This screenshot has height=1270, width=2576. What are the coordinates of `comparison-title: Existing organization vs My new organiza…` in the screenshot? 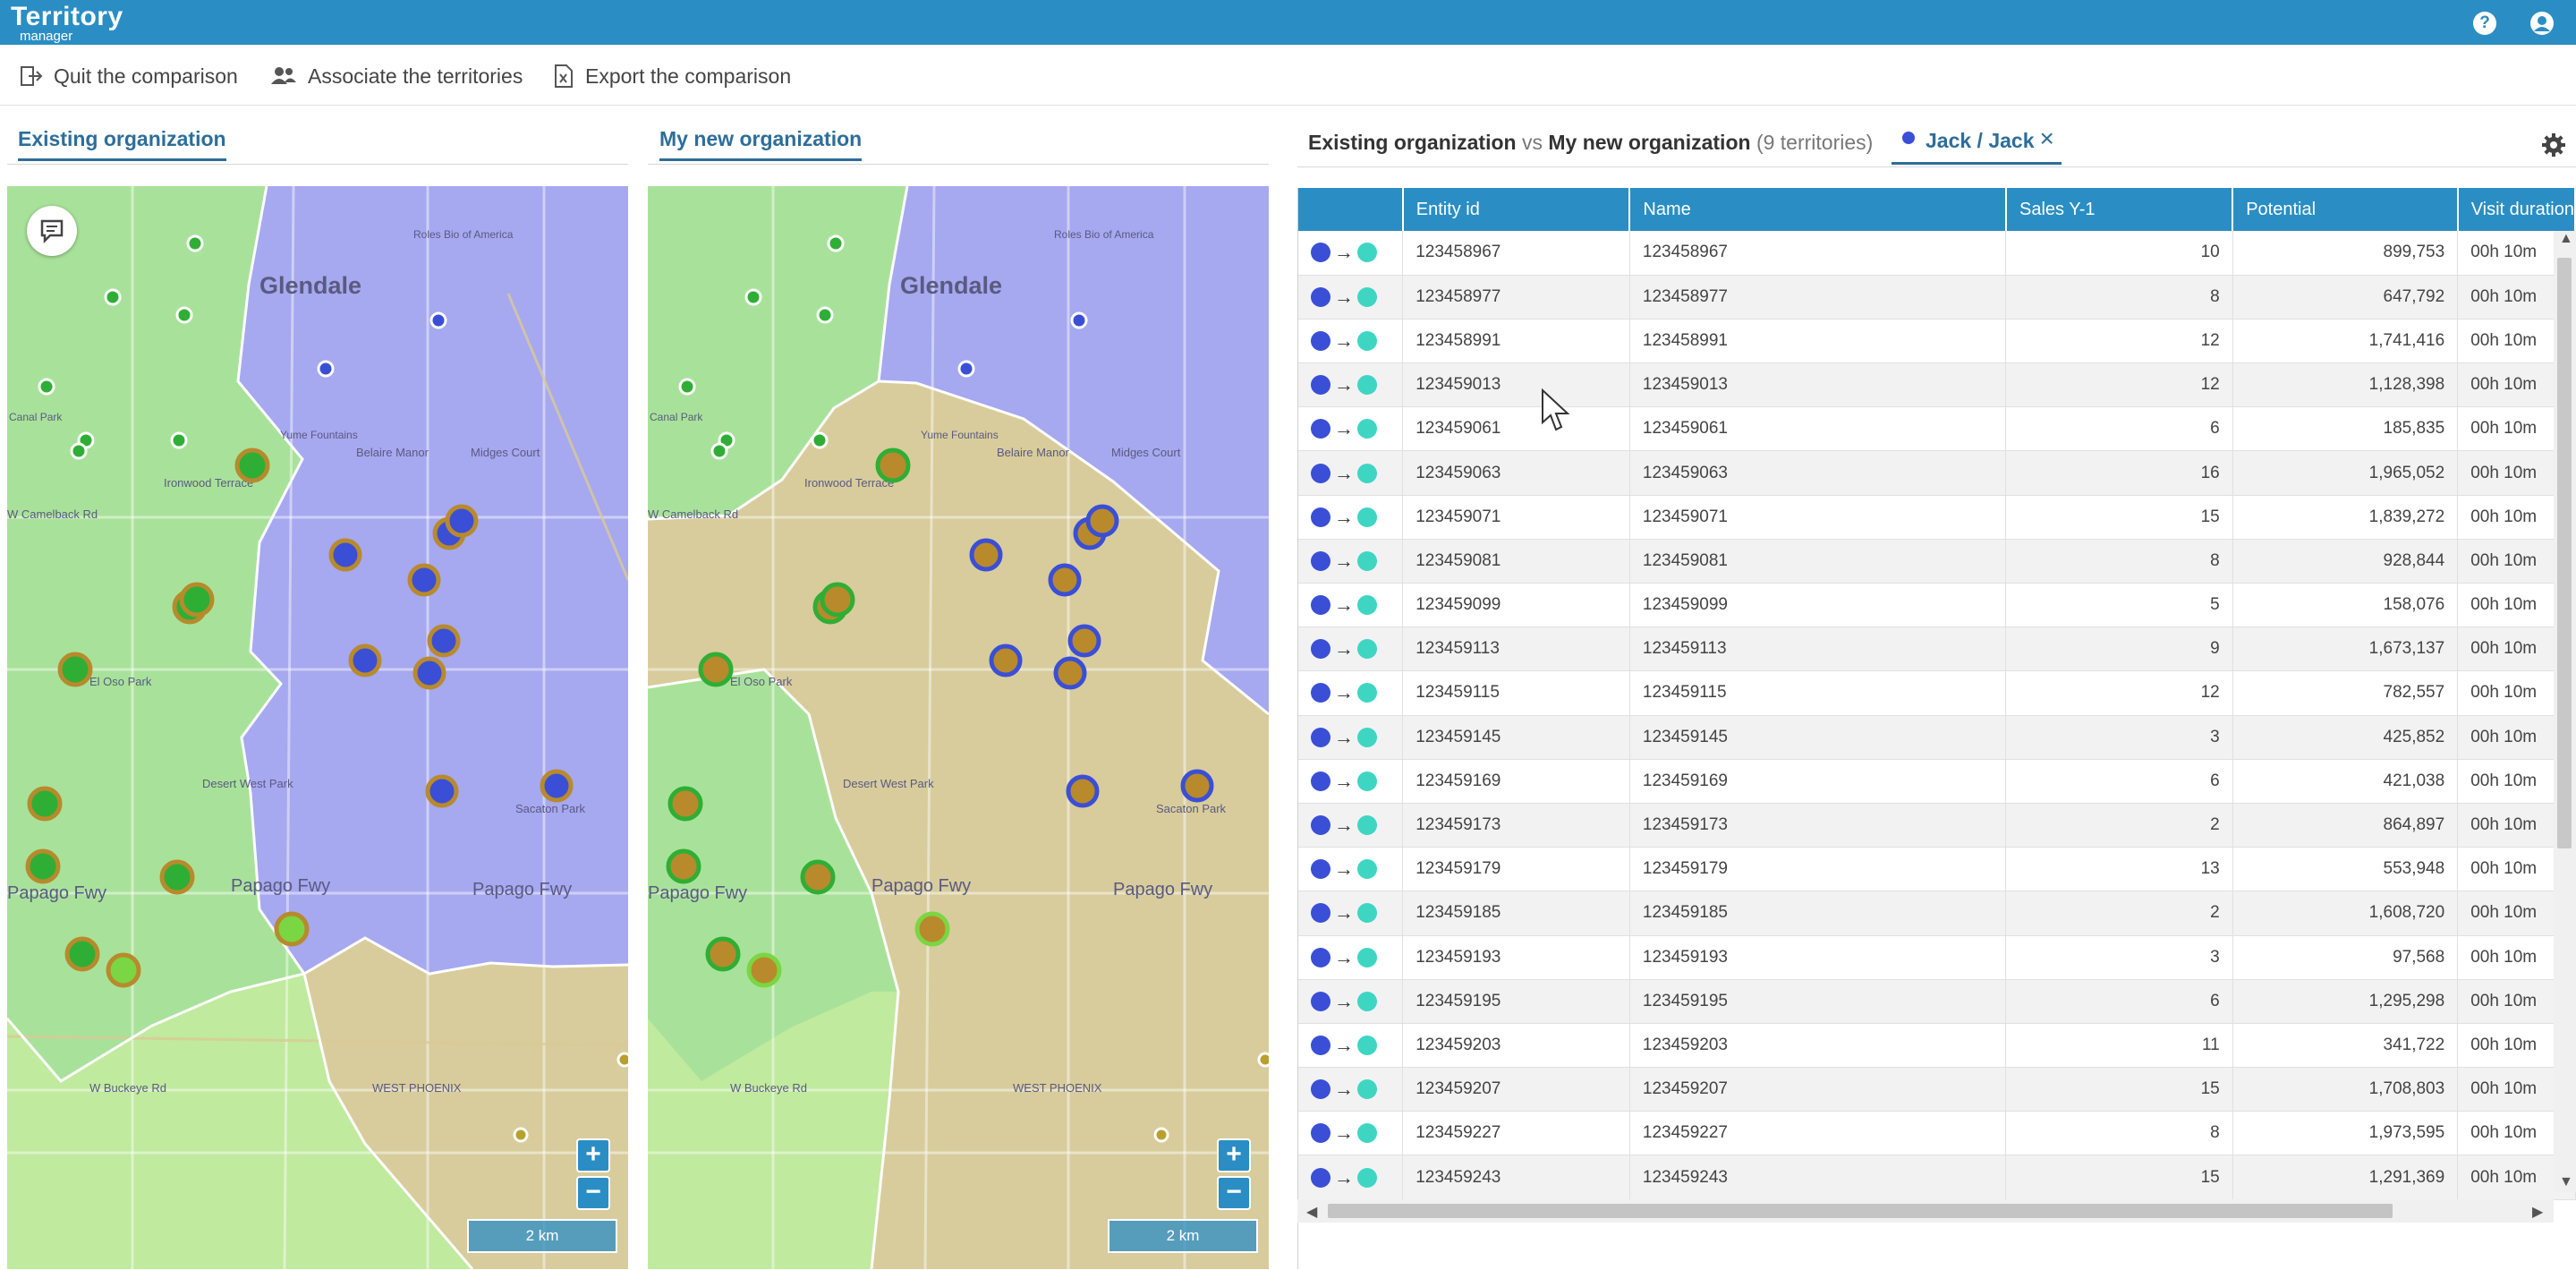 It's located at (1590, 143).